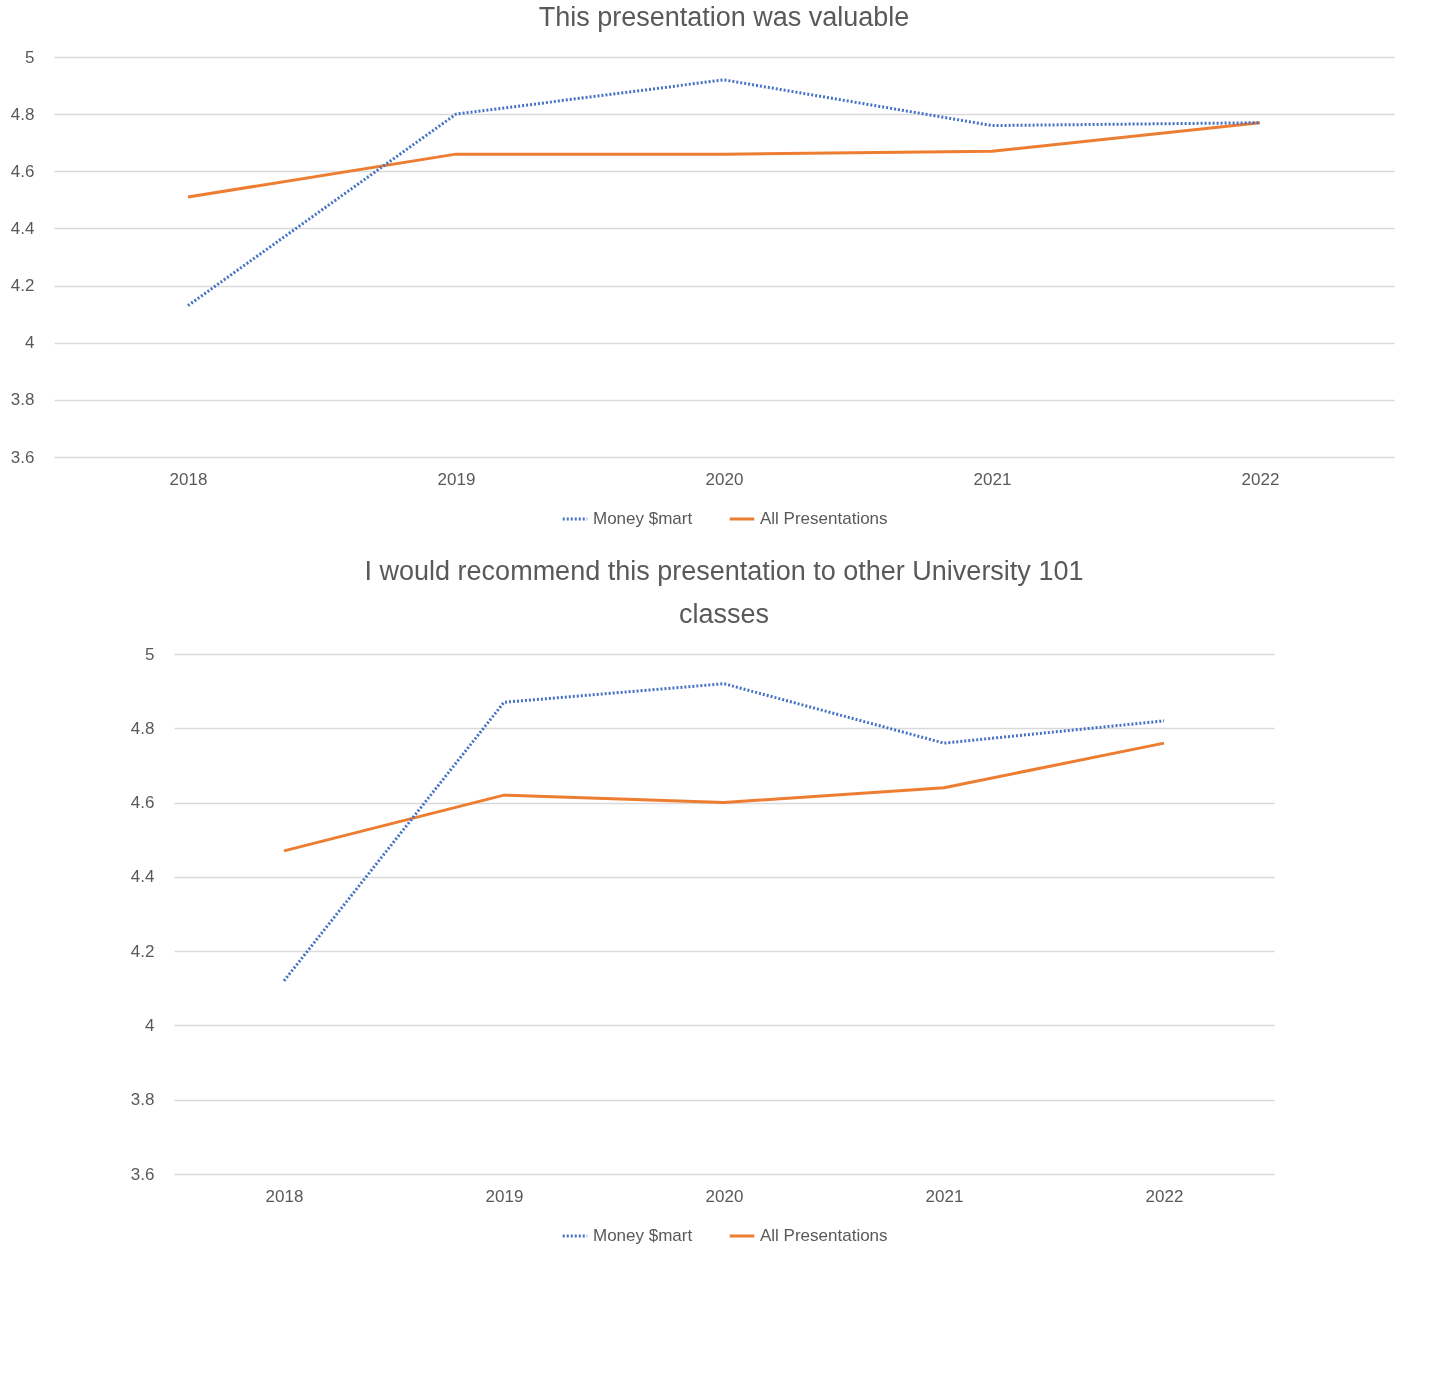 The width and height of the screenshot is (1432, 1384). What do you see at coordinates (724, 592) in the screenshot?
I see `chart-title: I would recommend this presentation to other University 101 classes` at bounding box center [724, 592].